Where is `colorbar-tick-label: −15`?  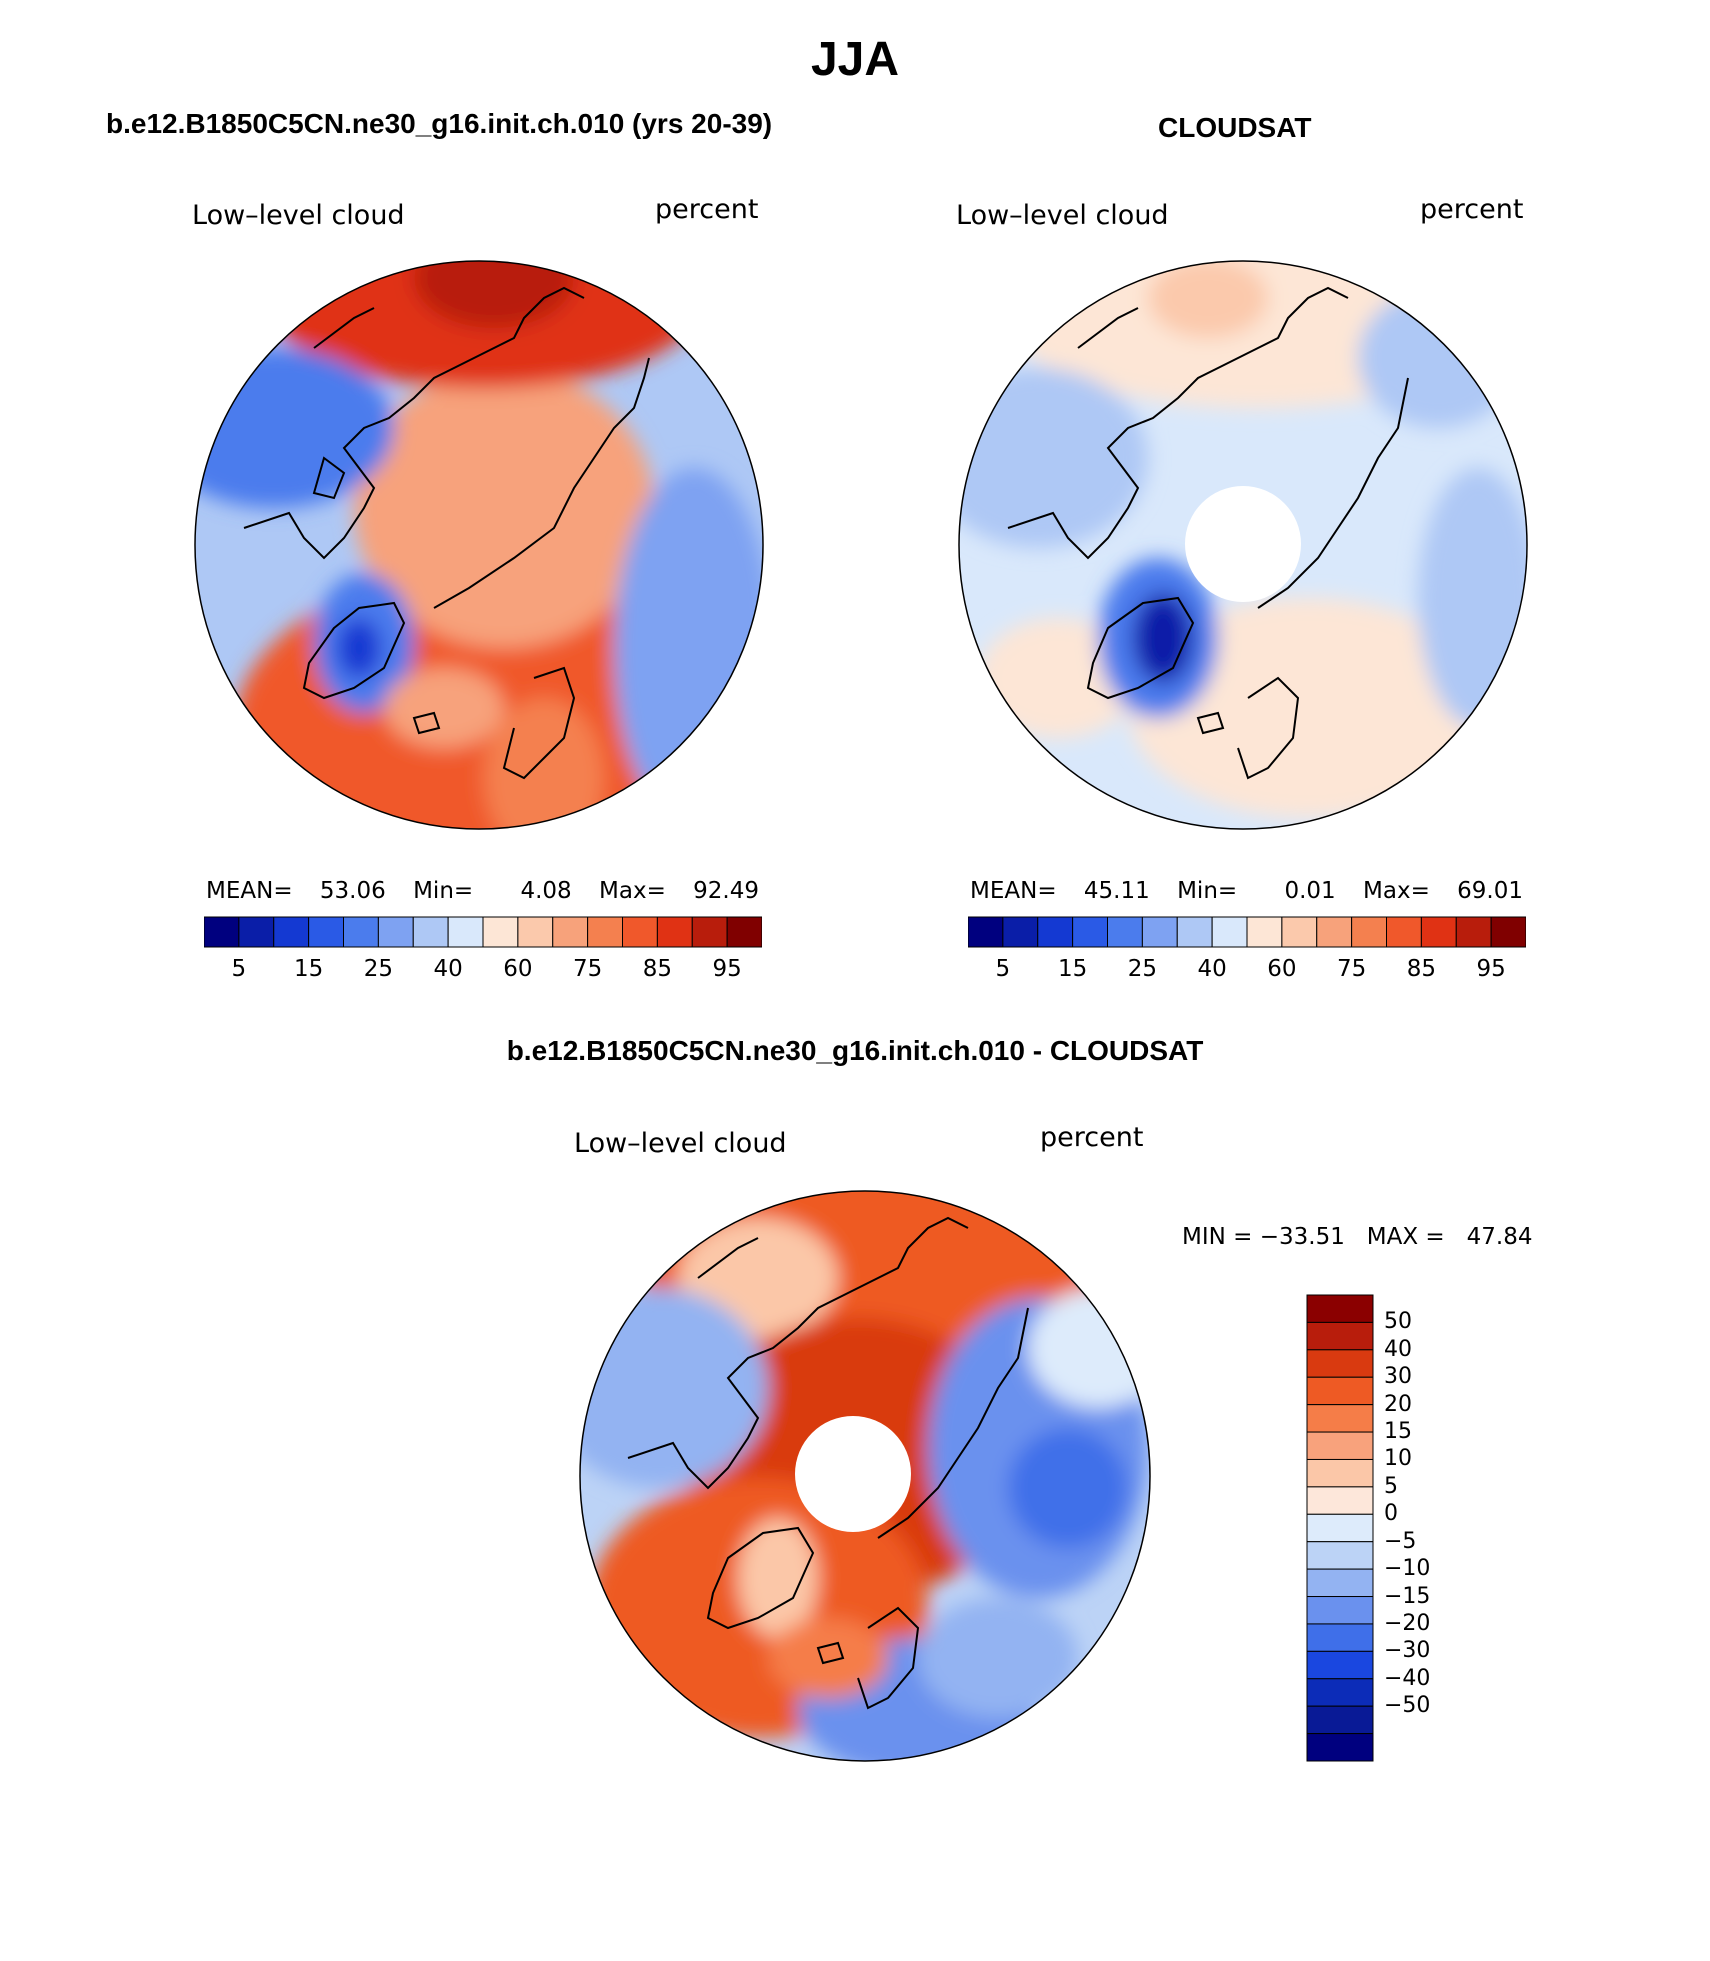
colorbar-tick-label: −15 is located at coordinates (1407, 1596).